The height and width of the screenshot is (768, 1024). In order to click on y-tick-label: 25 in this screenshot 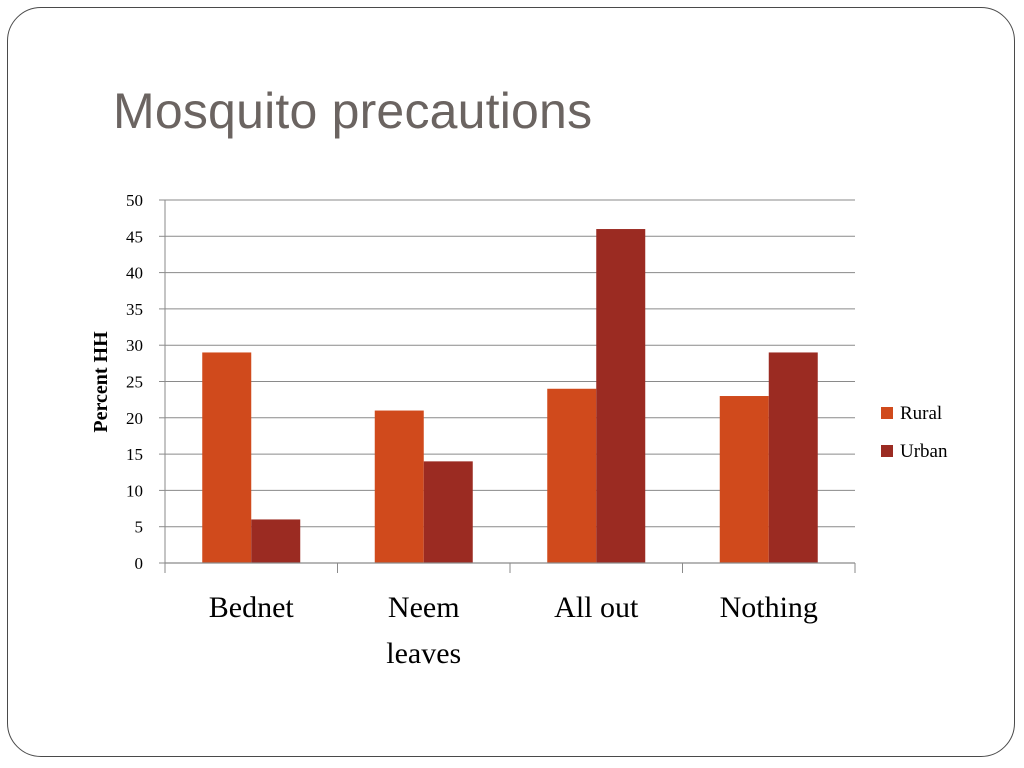, I will do `click(134, 382)`.